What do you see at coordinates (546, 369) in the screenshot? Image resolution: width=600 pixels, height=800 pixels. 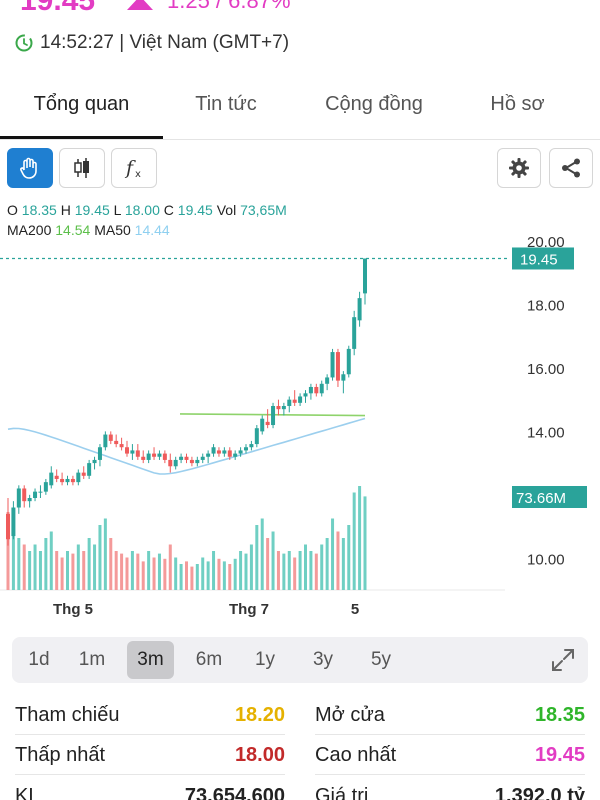 I see `y-tick-label: 16.00` at bounding box center [546, 369].